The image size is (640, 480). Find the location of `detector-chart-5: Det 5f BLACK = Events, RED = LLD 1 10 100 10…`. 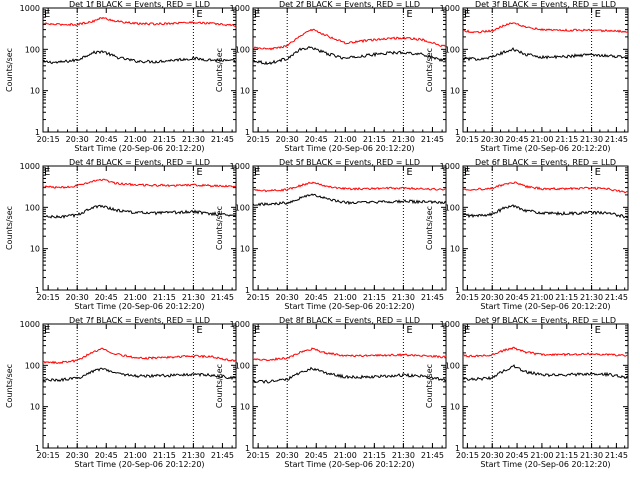

detector-chart-5: Det 5f BLACK = Events, RED = LLD 1 10 100 10… is located at coordinates (331, 234).